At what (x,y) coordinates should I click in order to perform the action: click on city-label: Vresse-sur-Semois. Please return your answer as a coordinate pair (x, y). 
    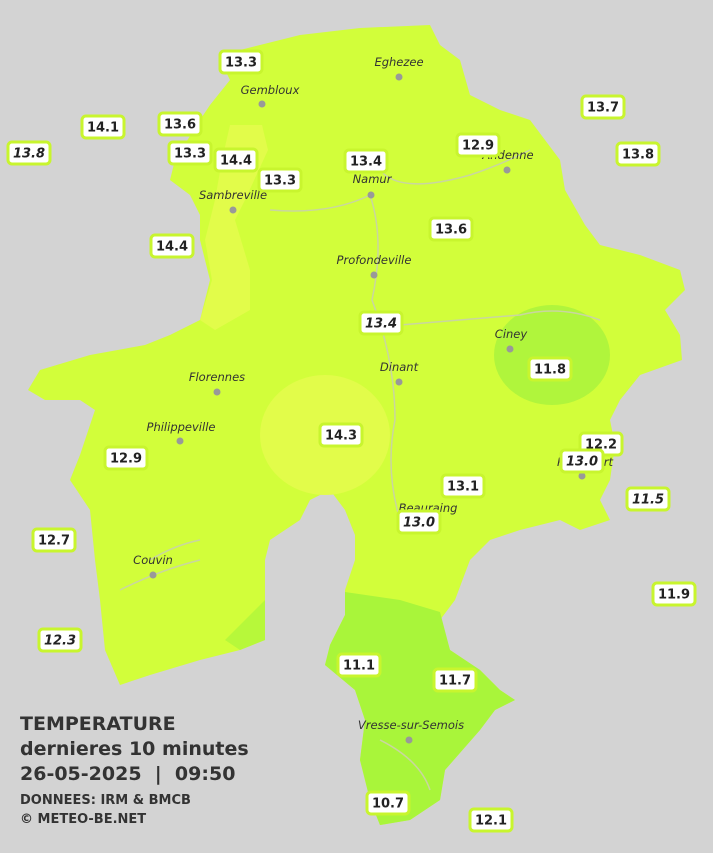
    Looking at the image, I should click on (411, 725).